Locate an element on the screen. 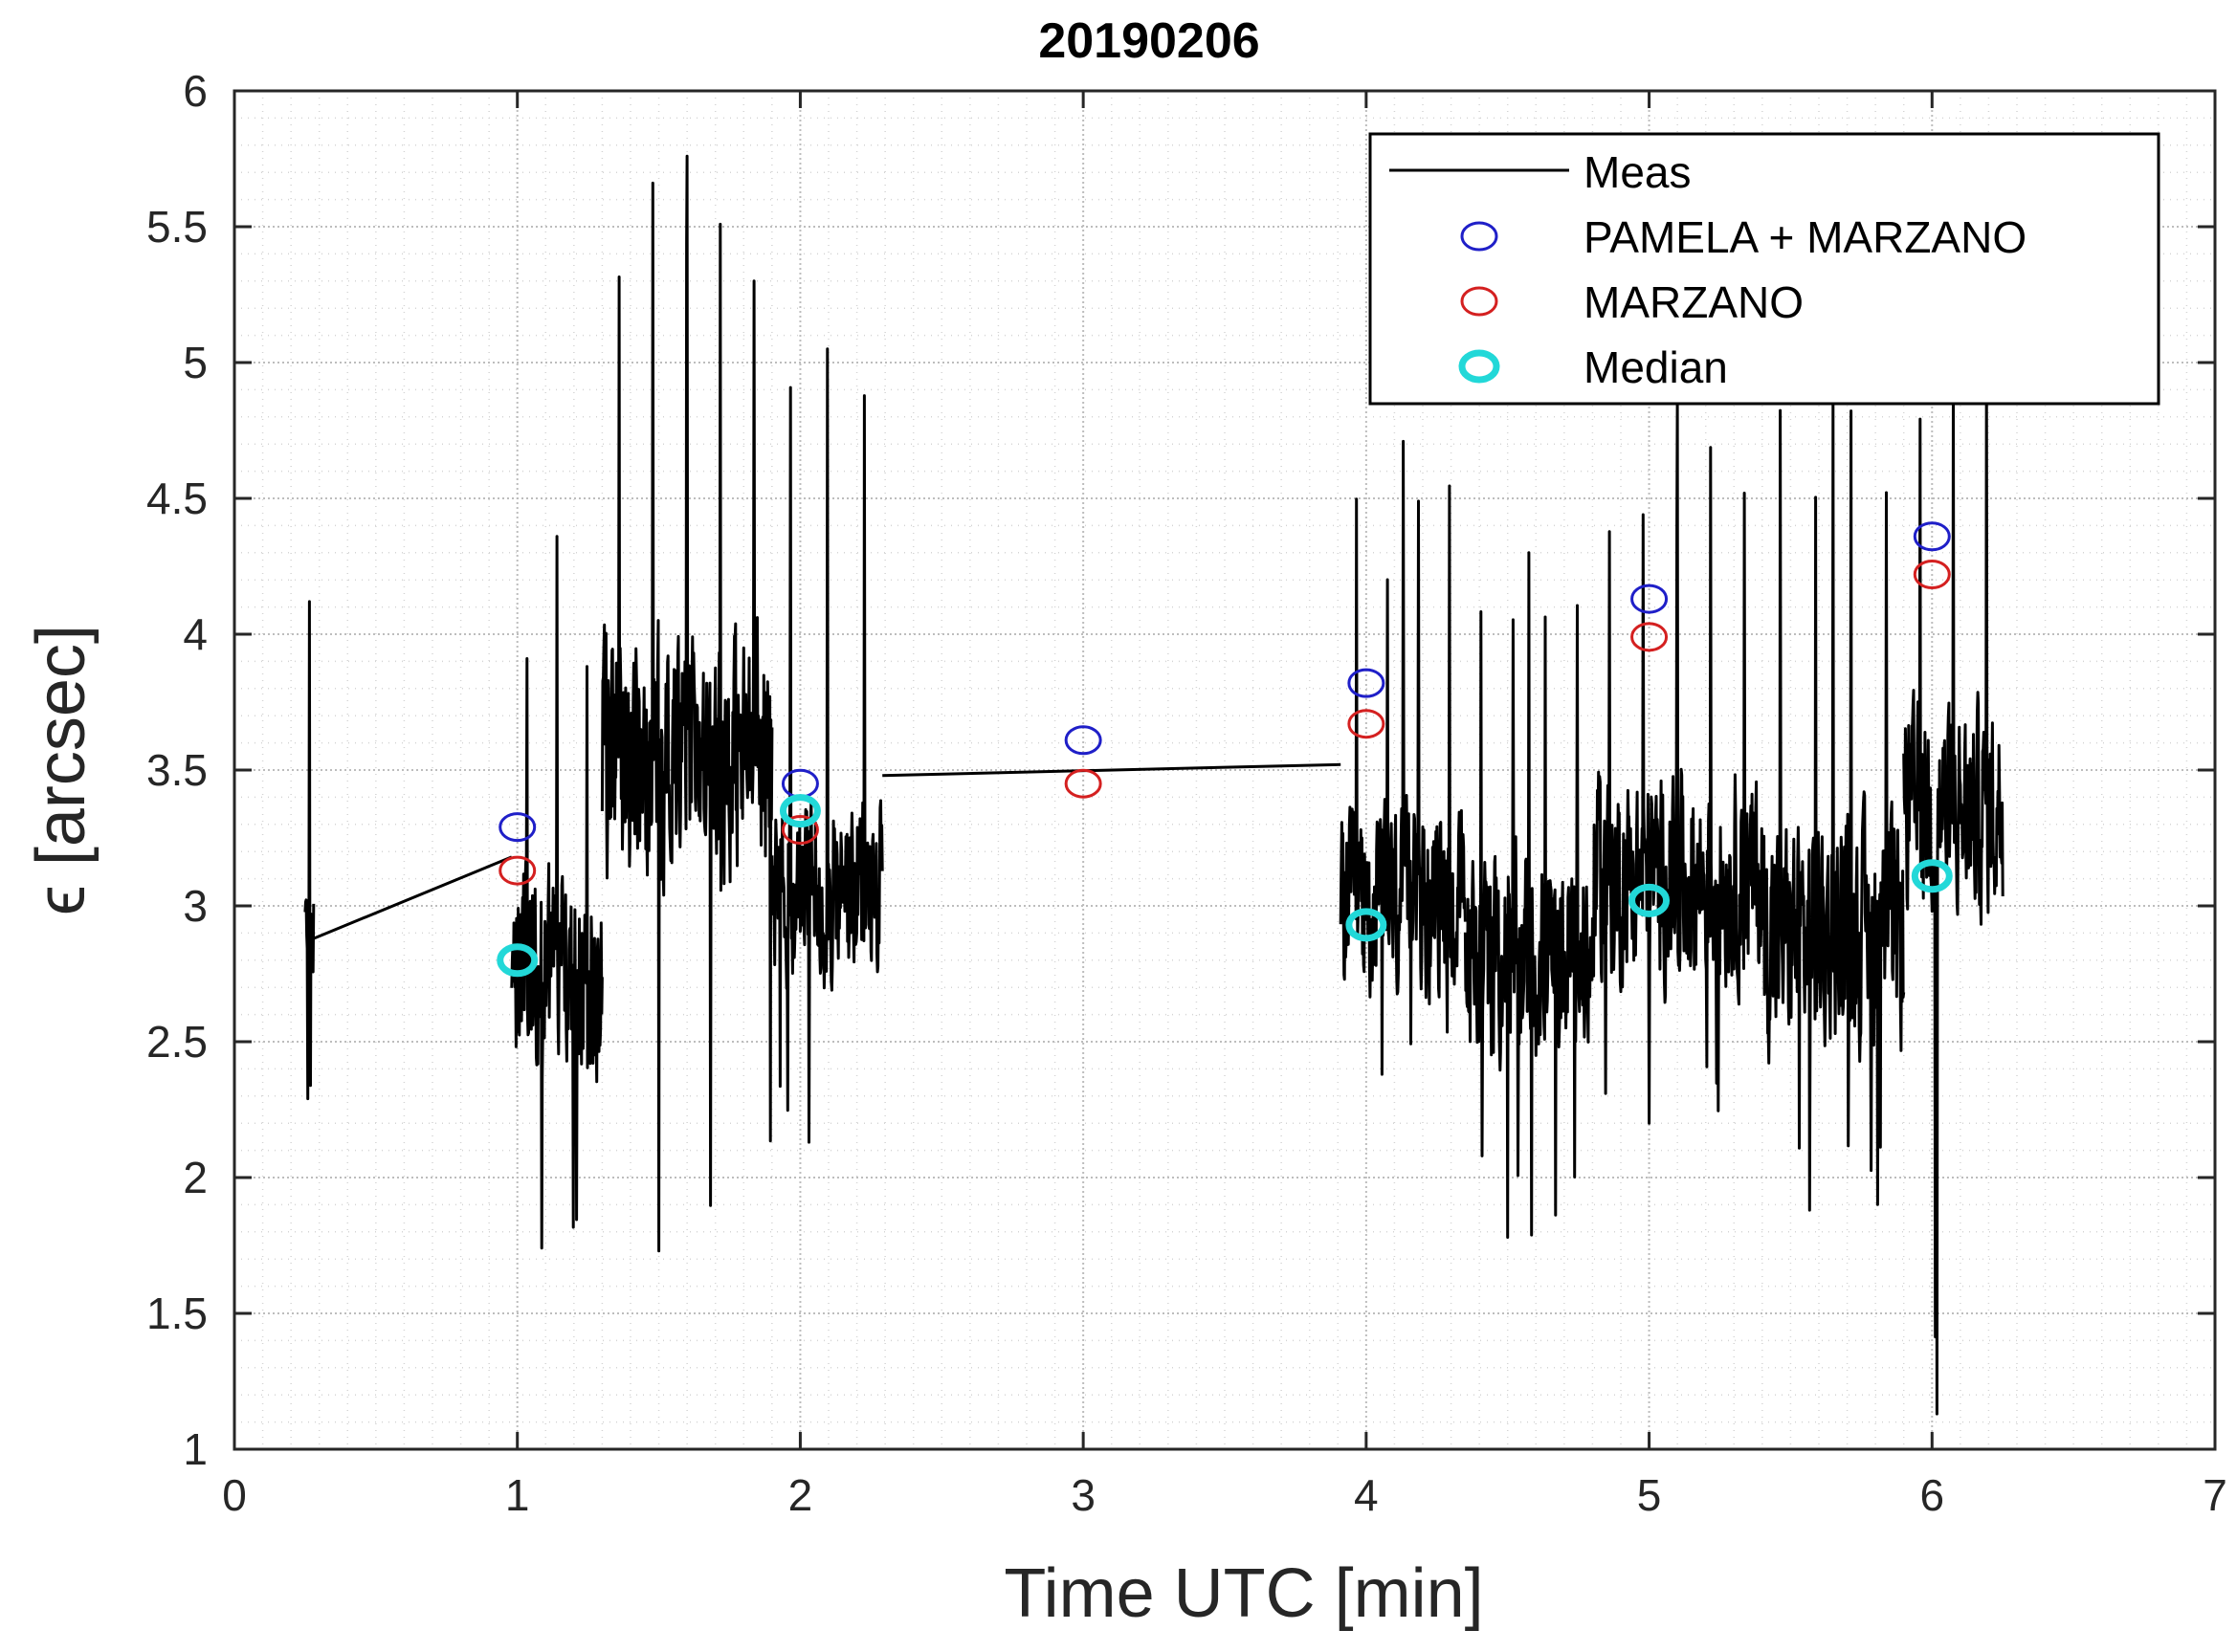 This screenshot has height=1652, width=2237. x-tick-label: 1 is located at coordinates (517, 1495).